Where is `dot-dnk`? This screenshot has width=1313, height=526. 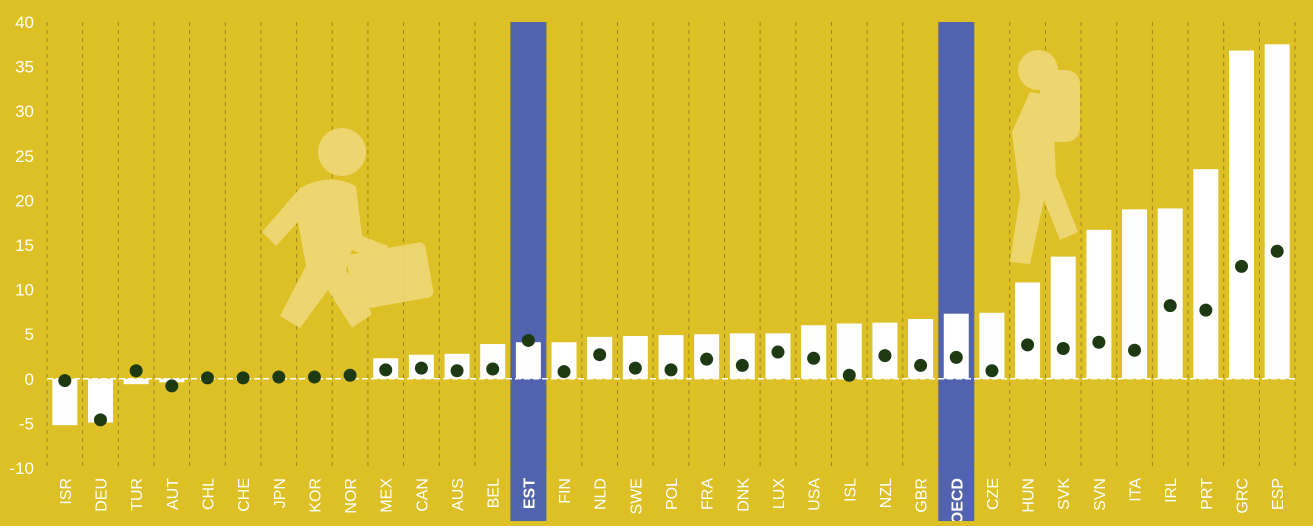 dot-dnk is located at coordinates (742, 365).